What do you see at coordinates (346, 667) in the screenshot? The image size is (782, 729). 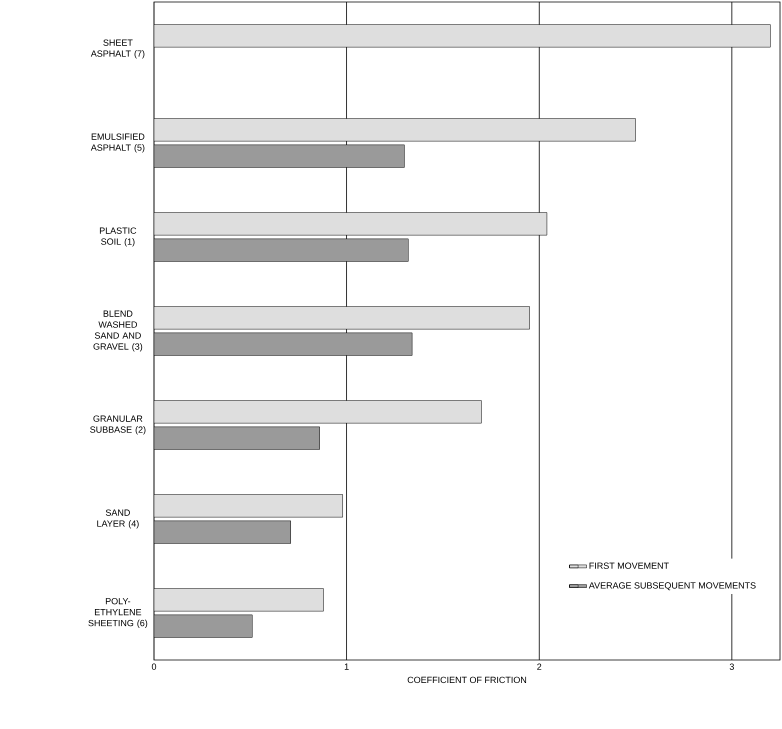 I see `x-tick-label: 1` at bounding box center [346, 667].